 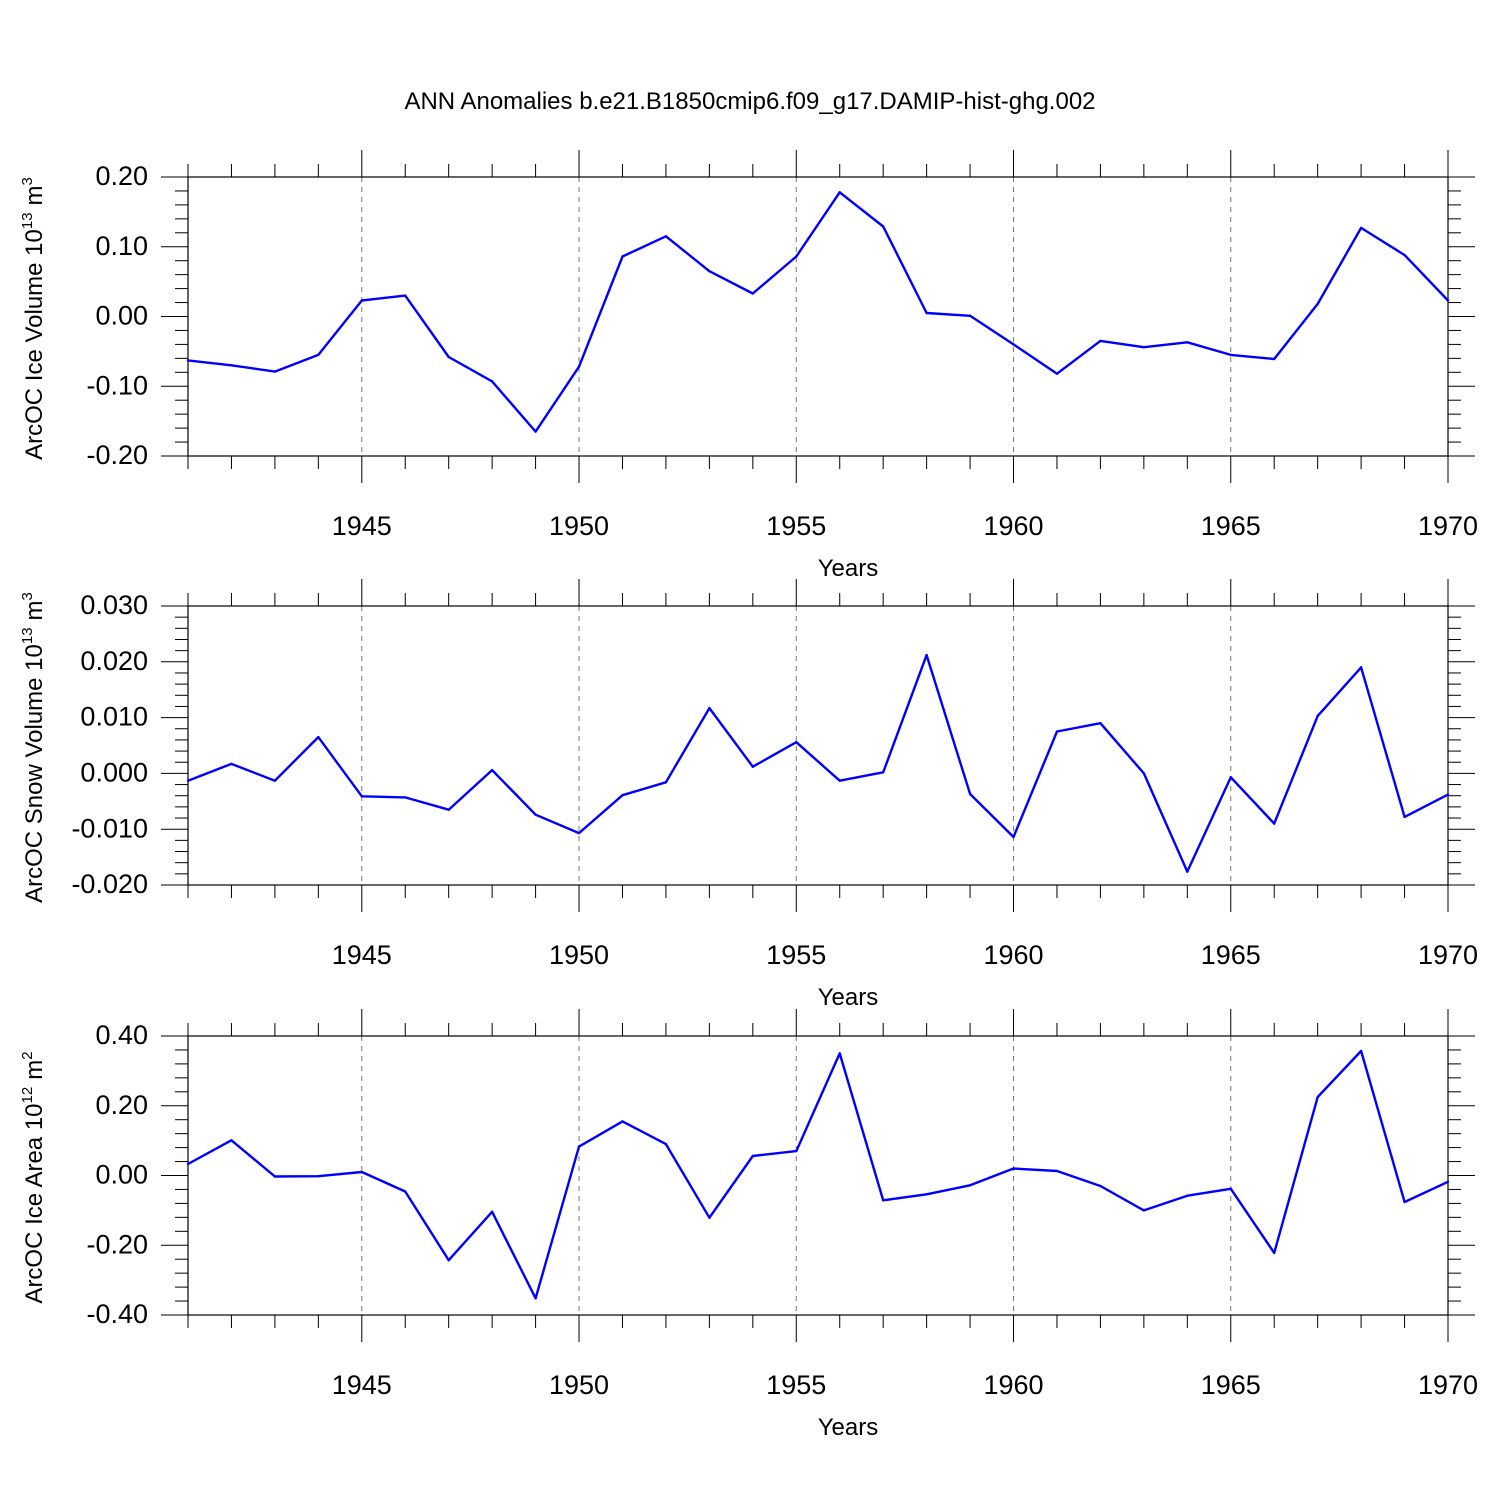 I want to click on y-tick-label: -0.020, so click(x=109, y=884).